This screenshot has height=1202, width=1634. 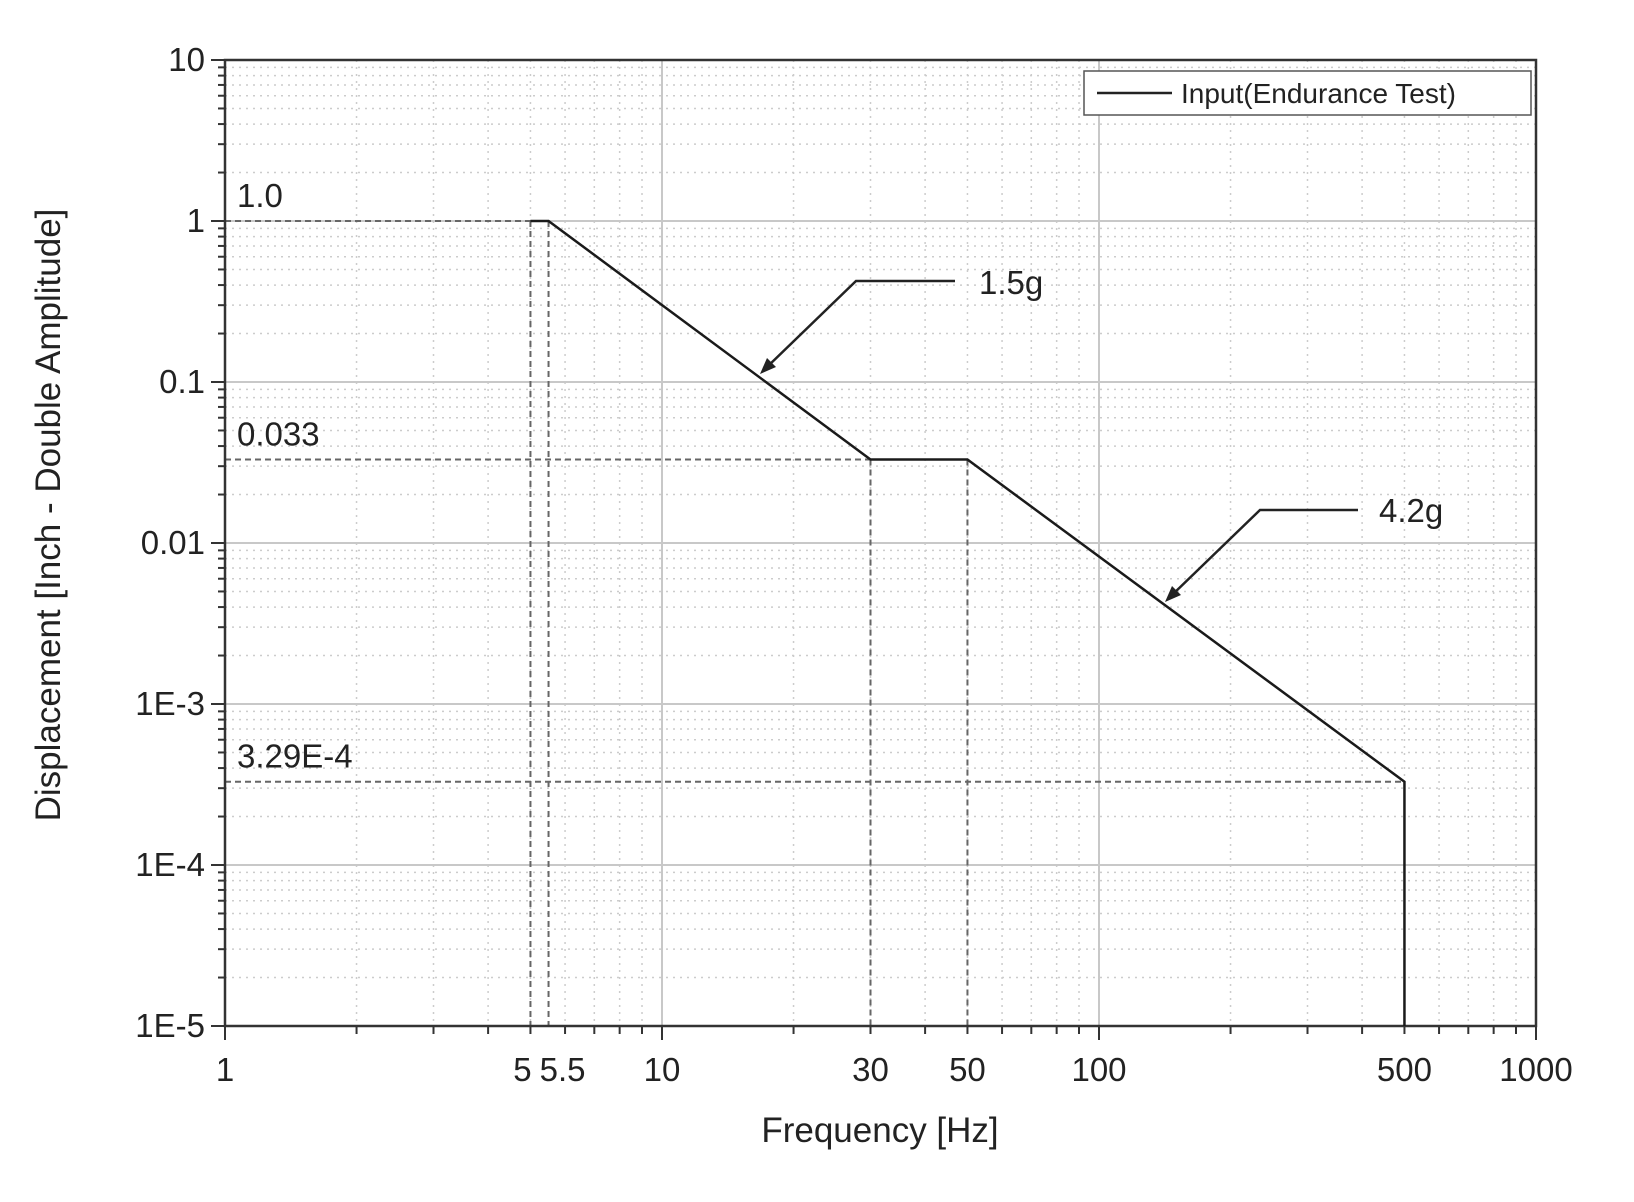 I want to click on y-tick-label: 0.01, so click(x=173, y=542).